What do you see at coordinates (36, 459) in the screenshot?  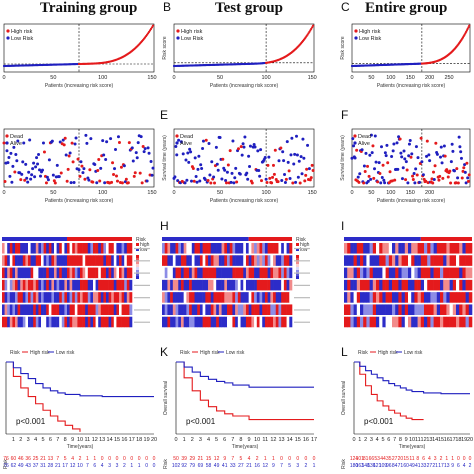 I see `risk-table-count: 25` at bounding box center [36, 459].